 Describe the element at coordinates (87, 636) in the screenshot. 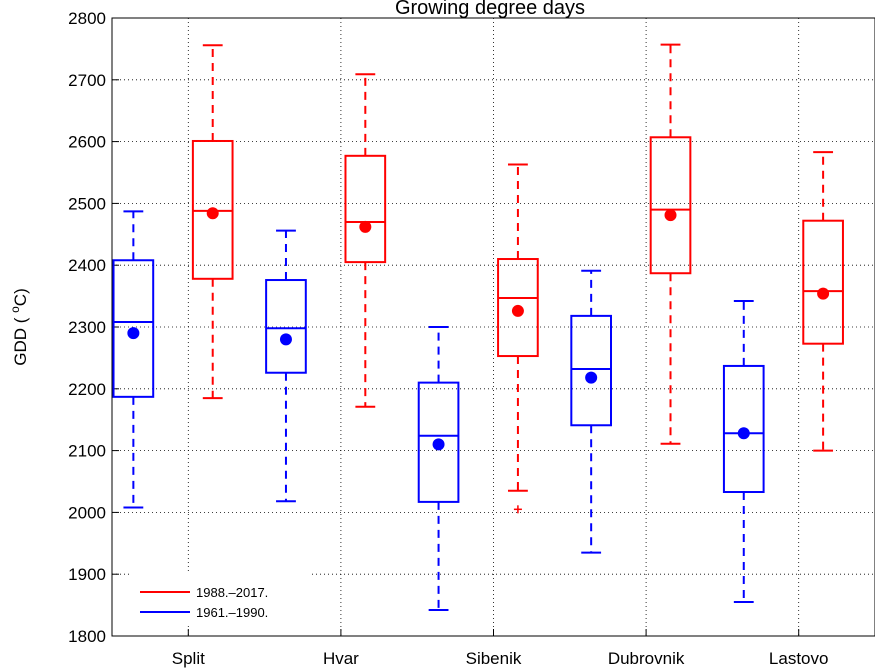

I see `y-tick-label: 1800` at that location.